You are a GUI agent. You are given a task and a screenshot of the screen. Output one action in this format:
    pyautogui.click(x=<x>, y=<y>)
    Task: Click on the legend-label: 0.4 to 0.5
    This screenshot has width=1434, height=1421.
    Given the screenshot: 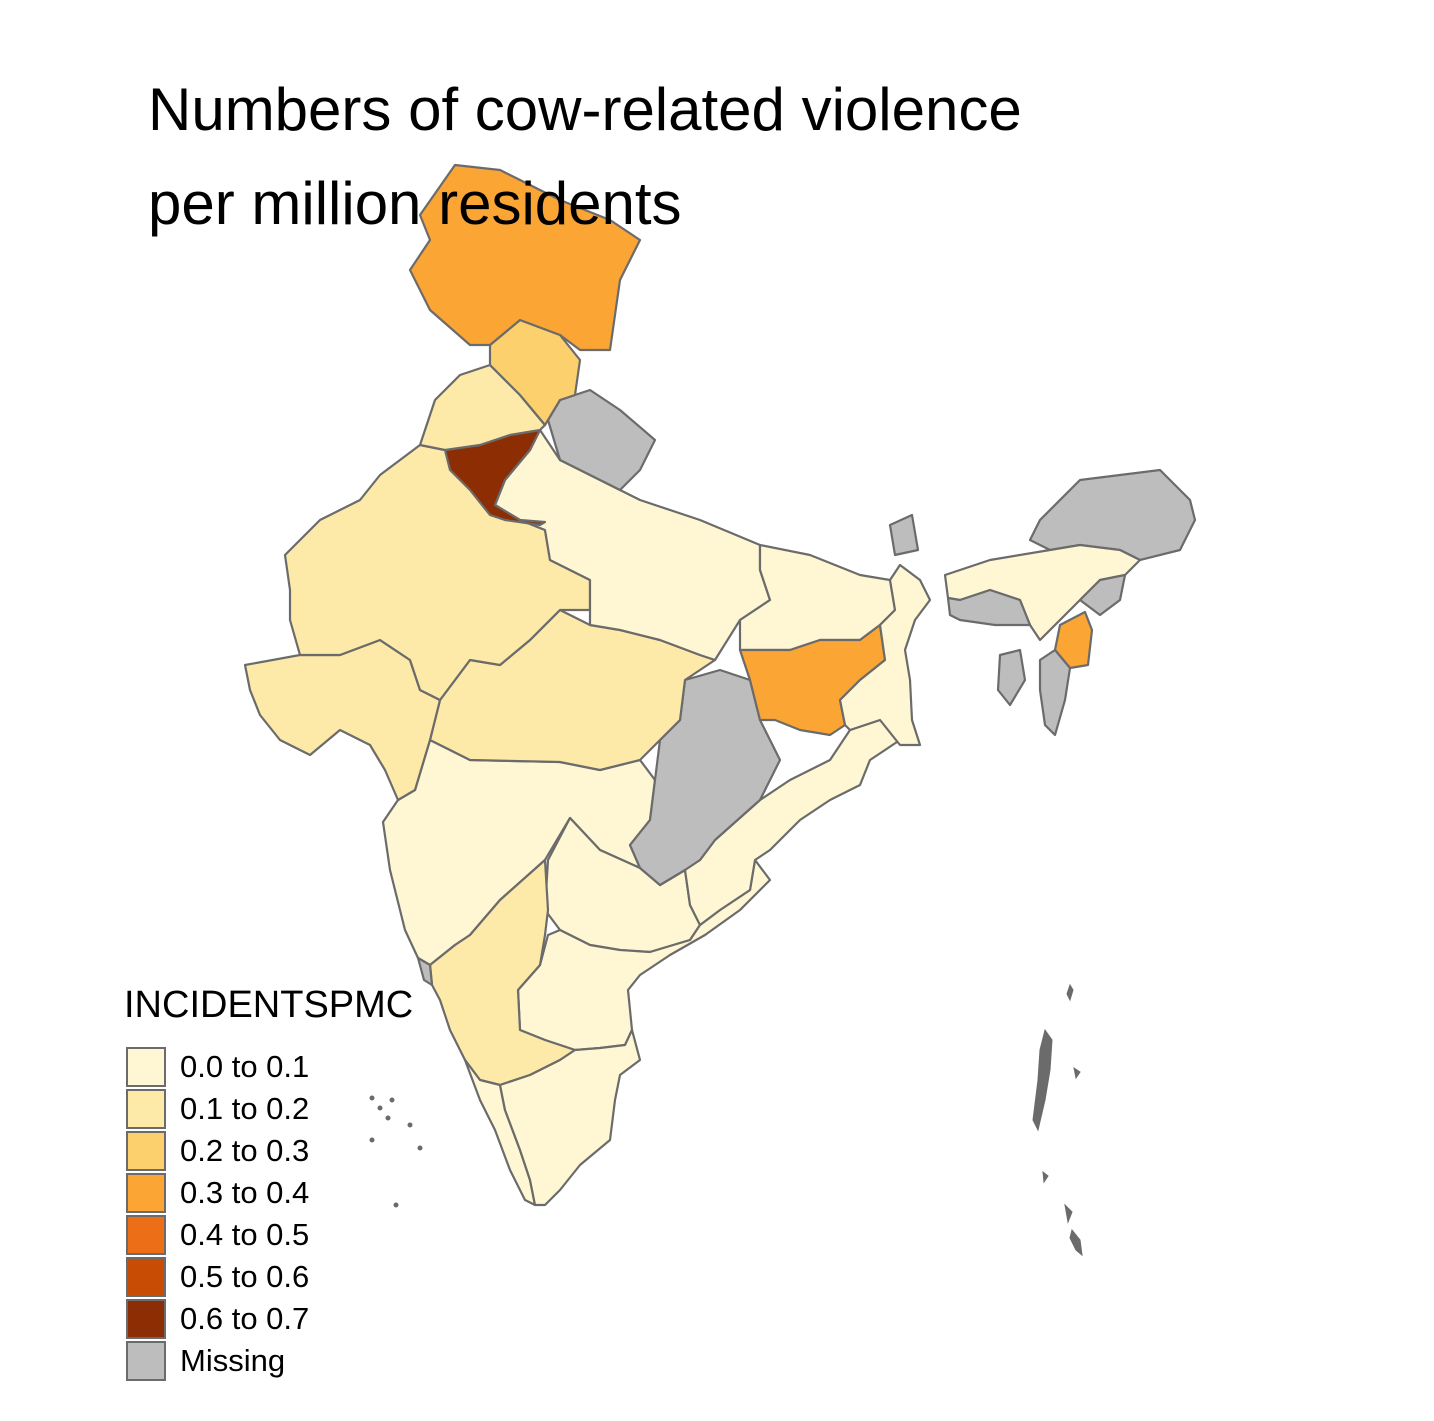 What is the action you would take?
    pyautogui.click(x=245, y=1234)
    